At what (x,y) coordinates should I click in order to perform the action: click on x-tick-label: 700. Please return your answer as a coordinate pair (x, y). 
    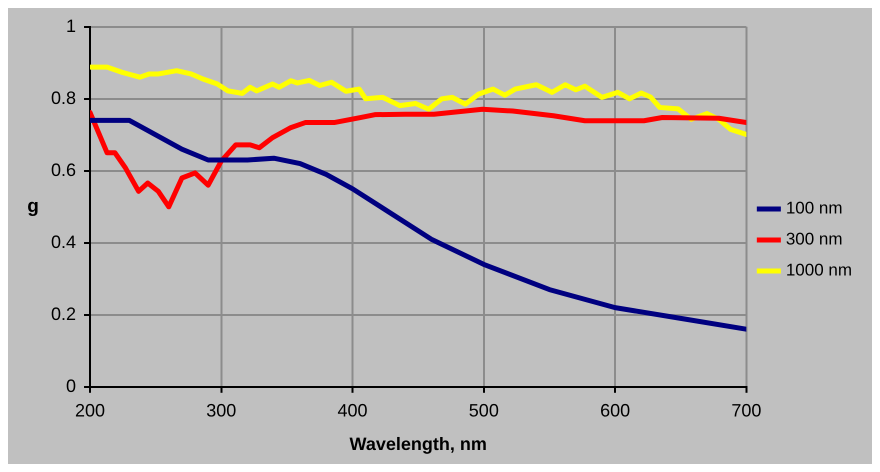
    Looking at the image, I should click on (746, 410).